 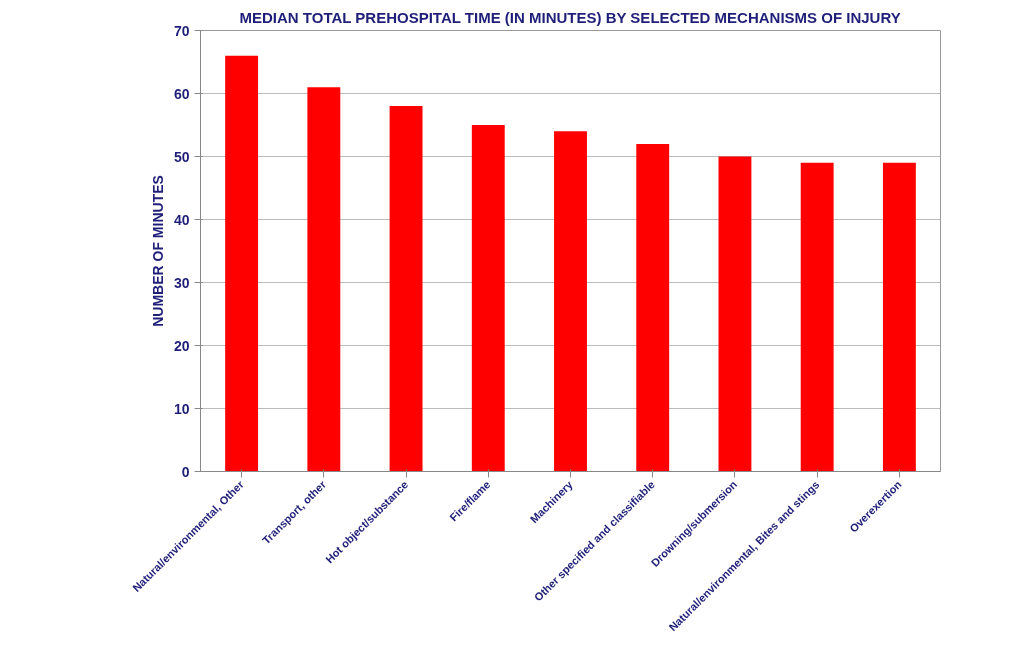 I want to click on y-axis-title: NUMBER OF MINUTES, so click(x=157, y=251).